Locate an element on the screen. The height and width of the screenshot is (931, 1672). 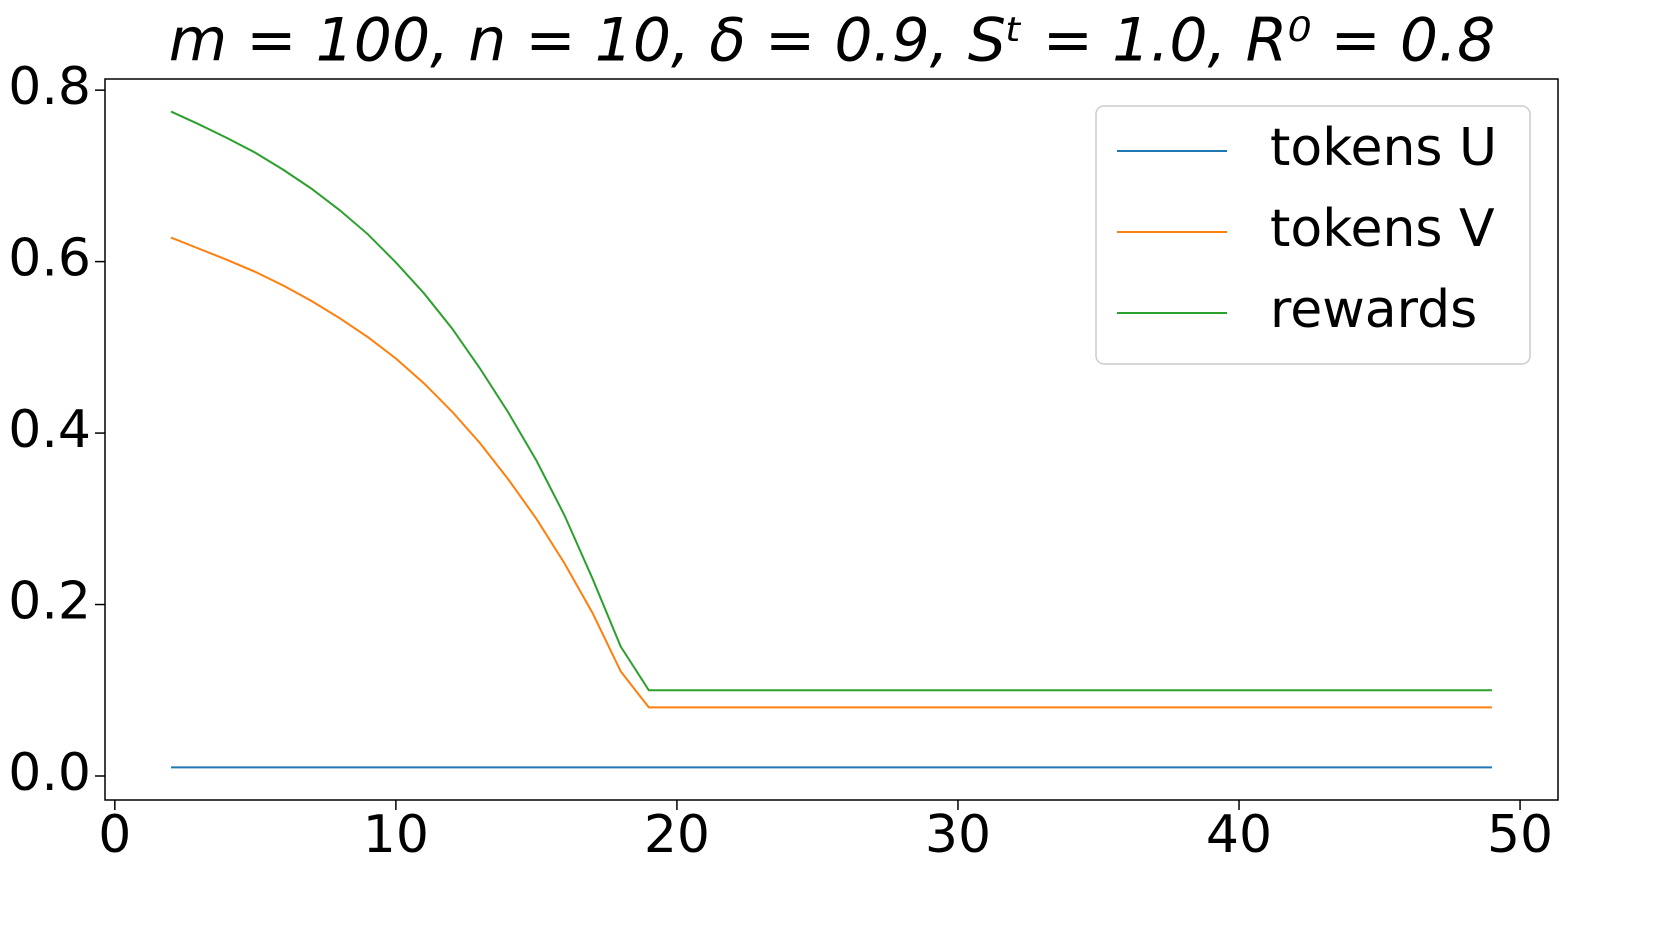
x-tick-label: 40 is located at coordinates (1239, 835).